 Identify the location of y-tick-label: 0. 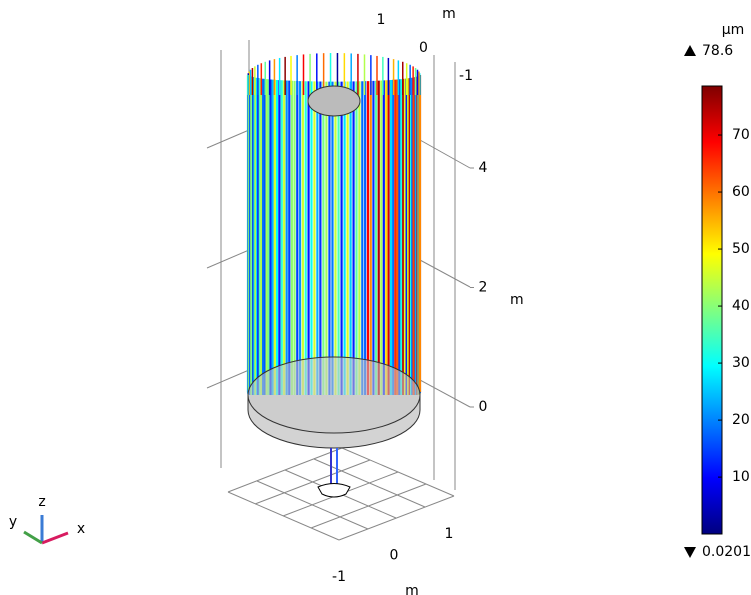
(423, 48).